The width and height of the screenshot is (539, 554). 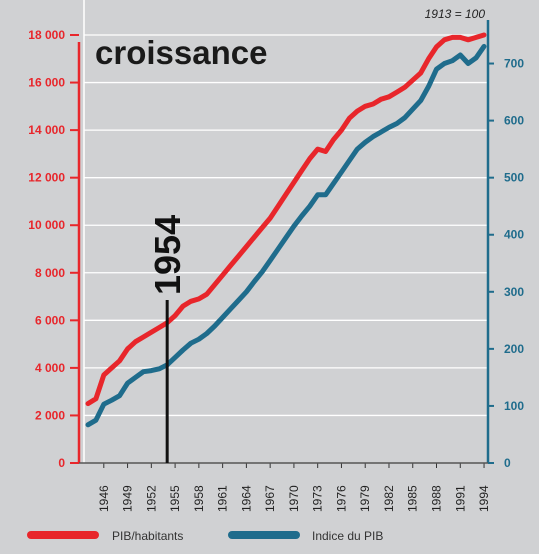 I want to click on right-tick-label: 700, so click(x=514, y=64).